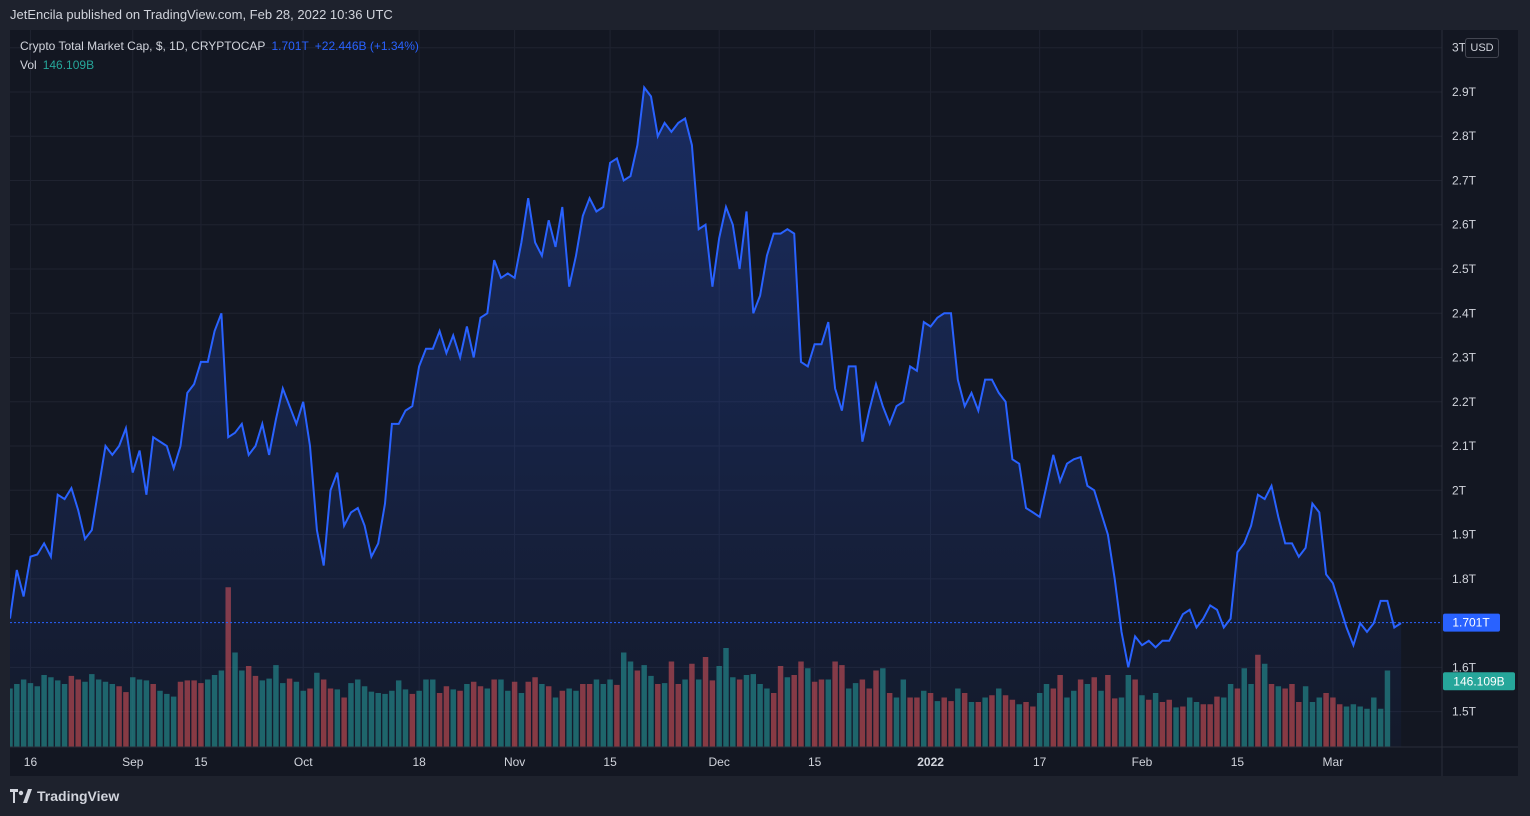 The width and height of the screenshot is (1530, 816). I want to click on price-tick-label: 2.9T, so click(1464, 92).